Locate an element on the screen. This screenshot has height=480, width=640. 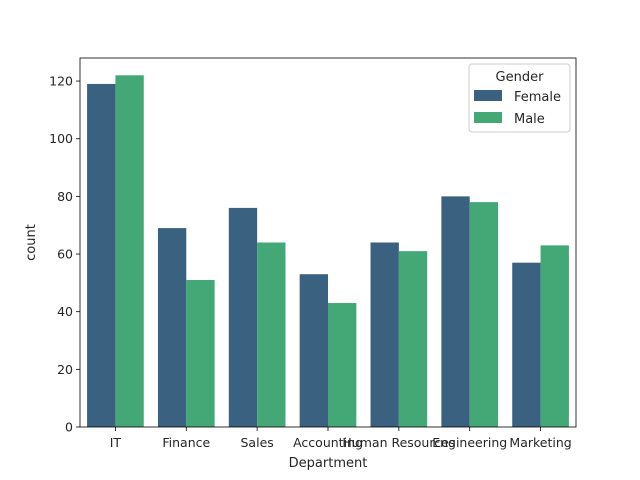
legend-title: Gender is located at coordinates (520, 77).